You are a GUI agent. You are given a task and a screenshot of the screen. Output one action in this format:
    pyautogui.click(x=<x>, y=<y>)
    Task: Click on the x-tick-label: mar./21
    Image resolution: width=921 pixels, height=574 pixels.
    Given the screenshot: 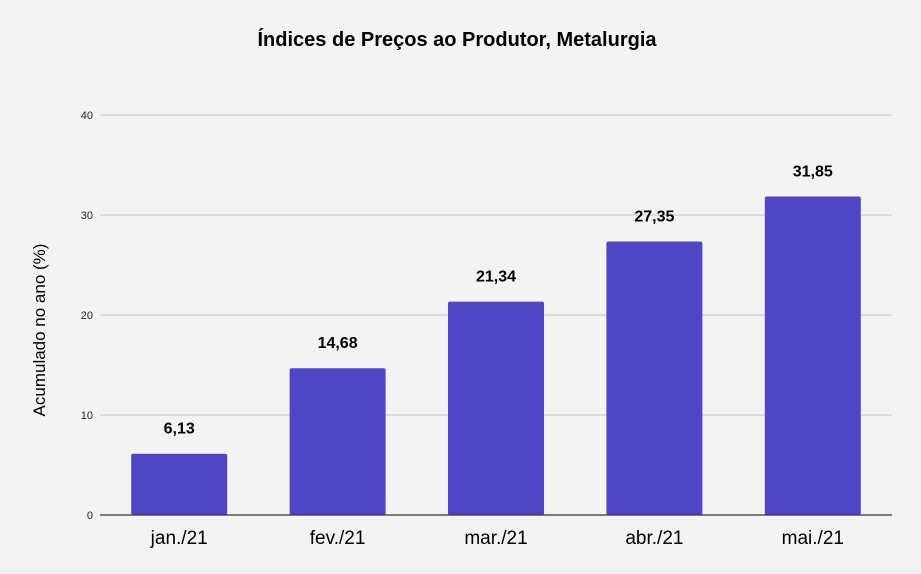 What is the action you would take?
    pyautogui.click(x=495, y=538)
    